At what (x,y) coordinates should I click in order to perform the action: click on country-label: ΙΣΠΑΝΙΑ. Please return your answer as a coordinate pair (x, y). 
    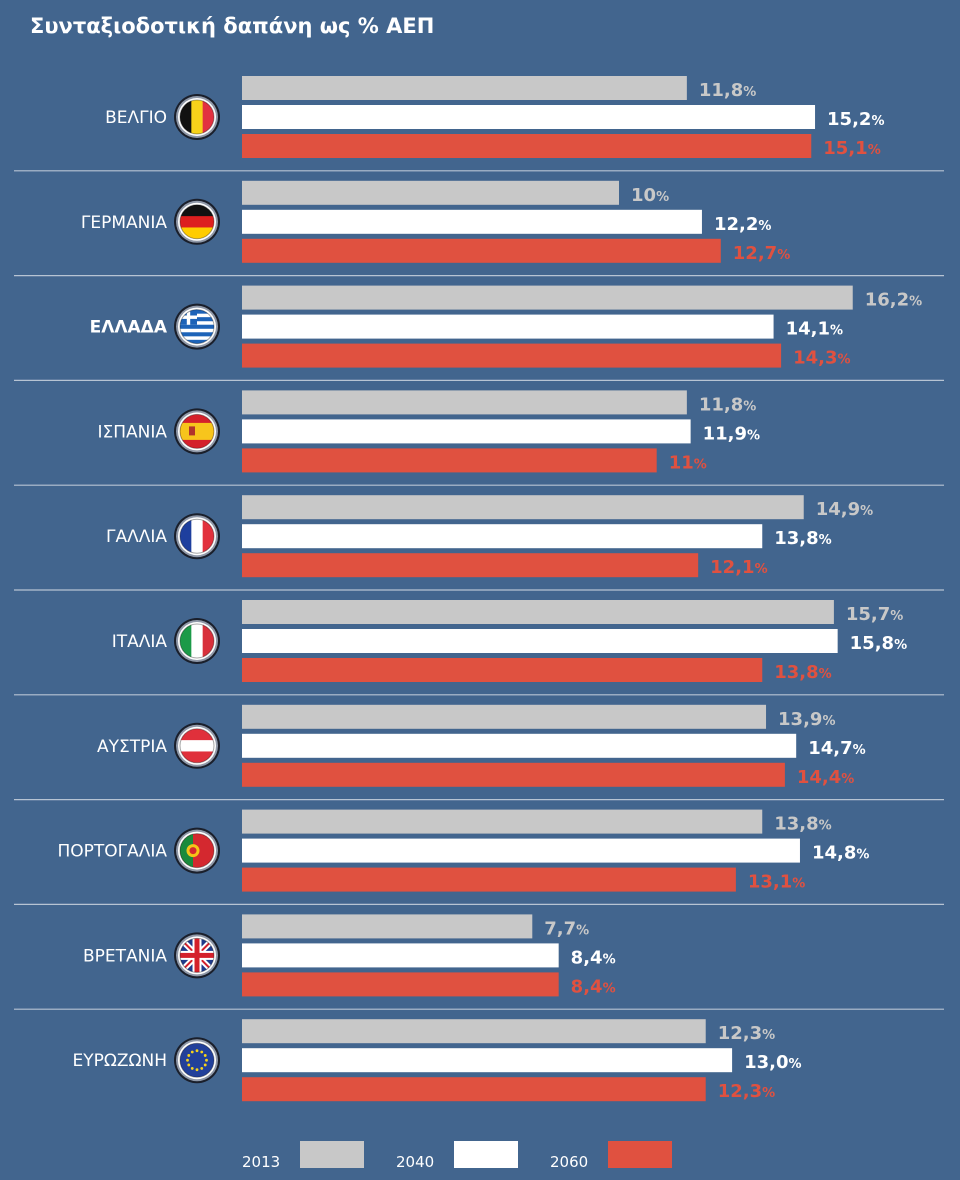
    Looking at the image, I should click on (132, 432).